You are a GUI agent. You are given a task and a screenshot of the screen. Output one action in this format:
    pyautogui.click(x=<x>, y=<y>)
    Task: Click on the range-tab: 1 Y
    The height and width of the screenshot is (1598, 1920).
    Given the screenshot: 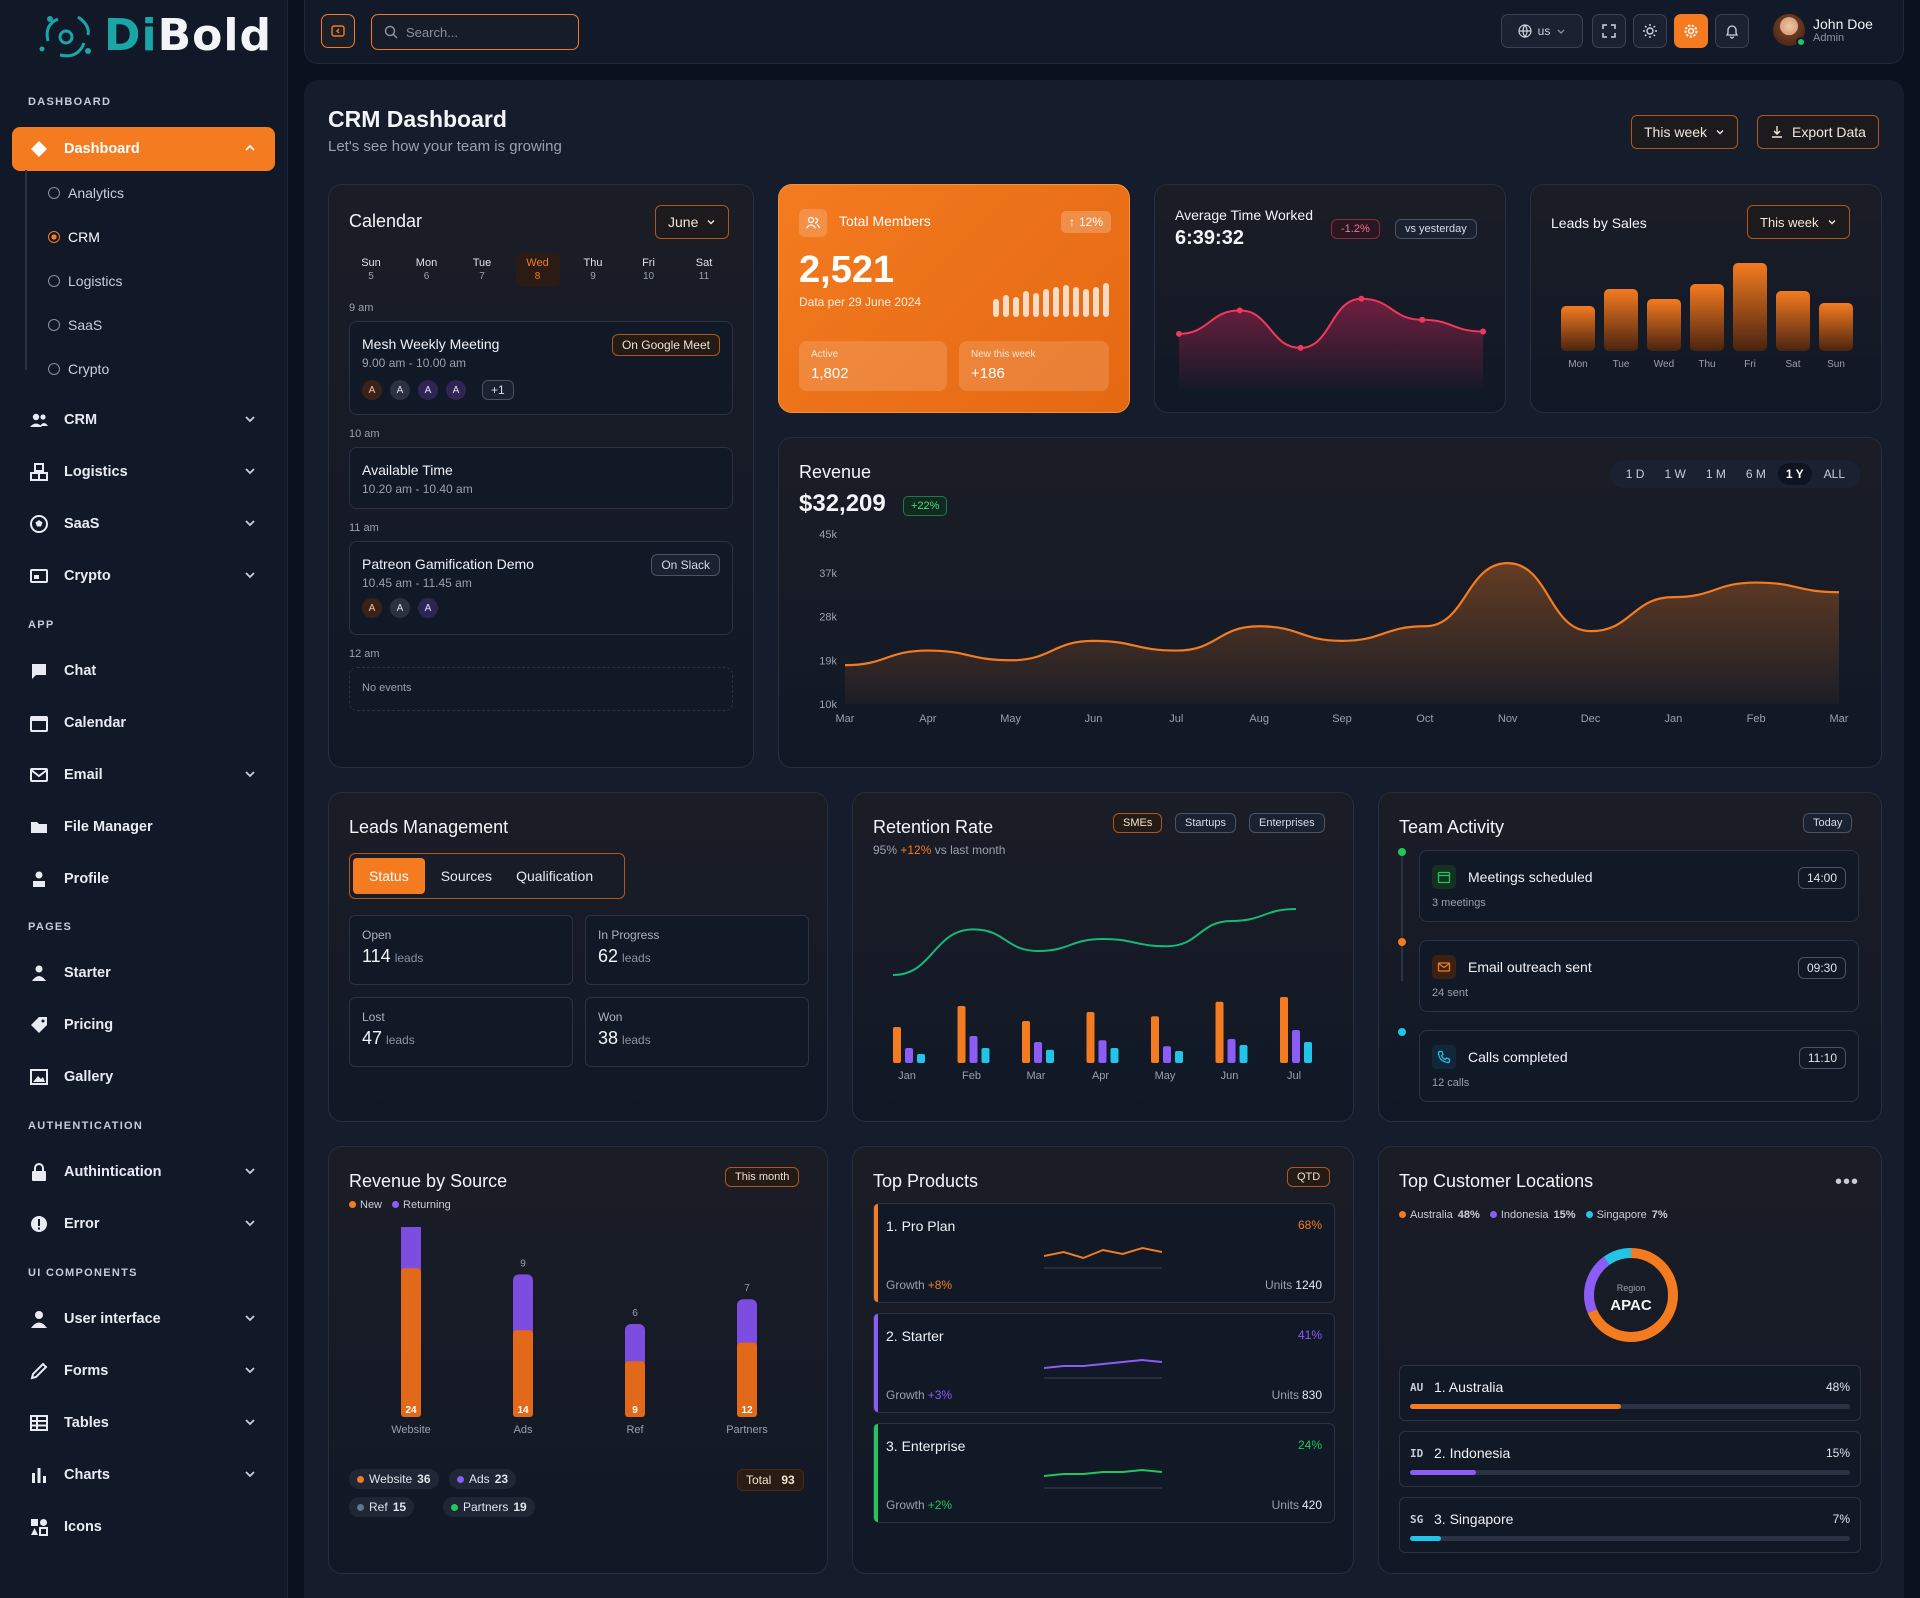 What is the action you would take?
    pyautogui.click(x=1794, y=474)
    